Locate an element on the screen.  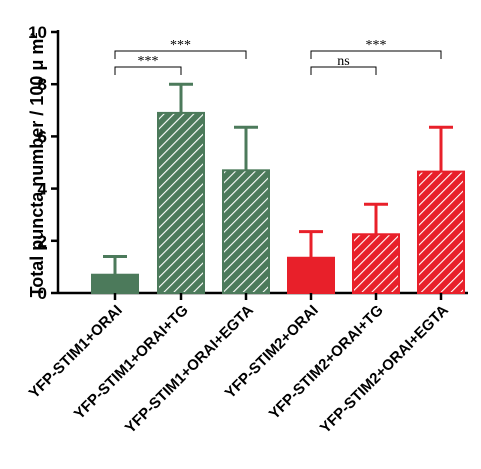
x-tick-label: YFP-STIM1+ORAI+TG is located at coordinates (131, 362).